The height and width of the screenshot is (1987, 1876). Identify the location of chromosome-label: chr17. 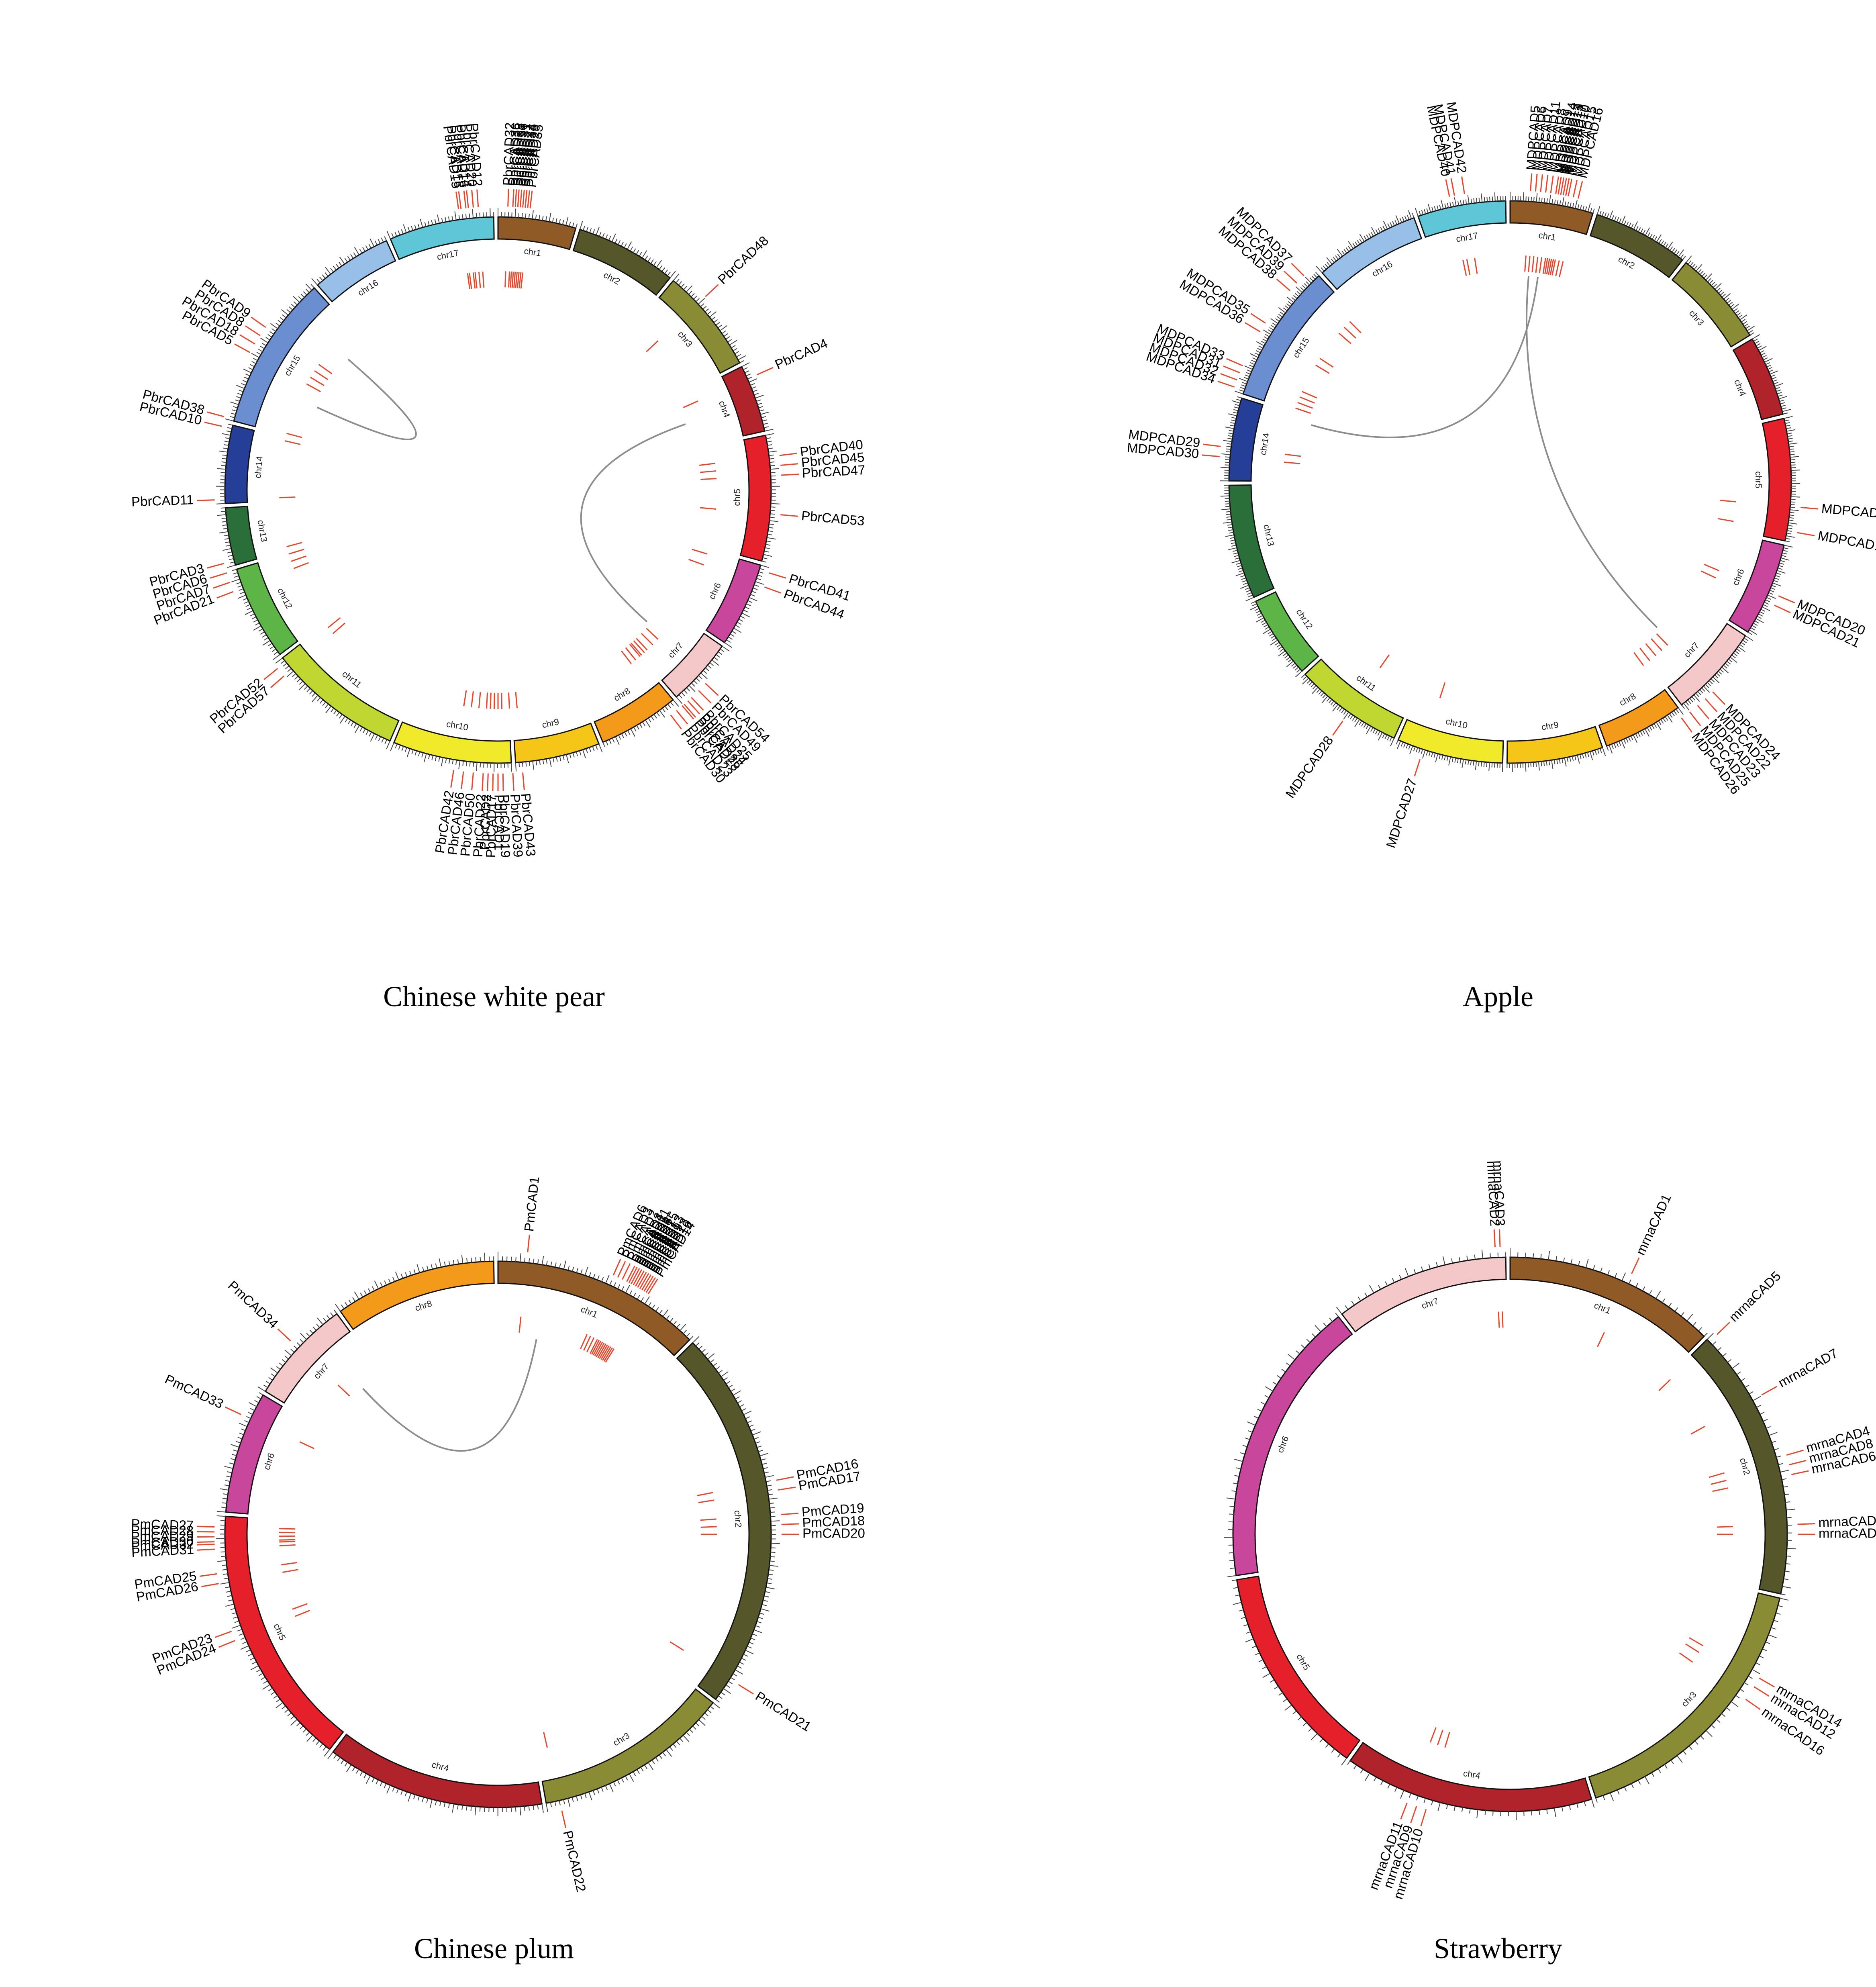
(447, 255).